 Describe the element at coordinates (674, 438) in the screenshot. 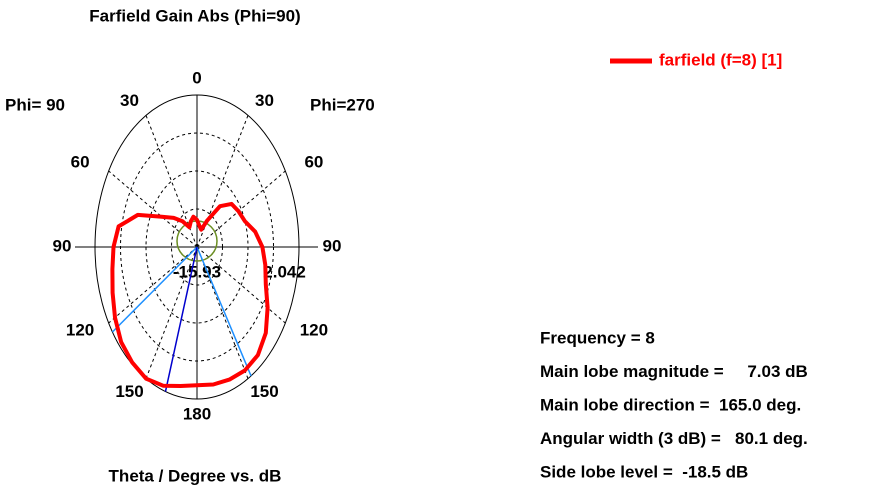

I see `info-line: Angular width (3 dB) = 80.1 deg.` at that location.